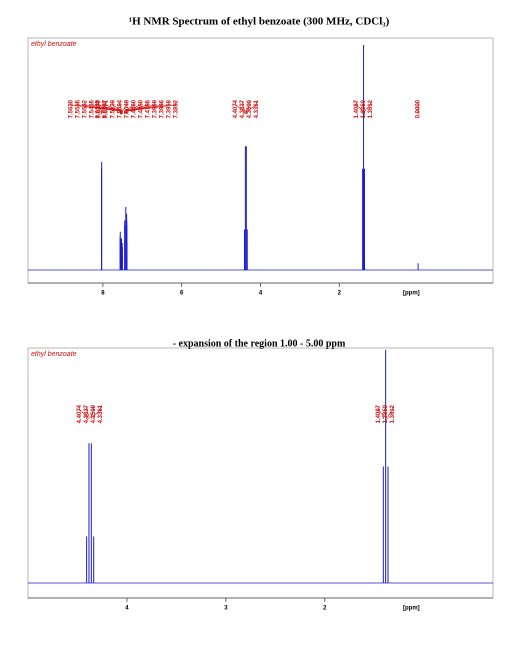  Describe the element at coordinates (85, 108) in the screenshot. I see `peak-label: 7.5542` at that location.